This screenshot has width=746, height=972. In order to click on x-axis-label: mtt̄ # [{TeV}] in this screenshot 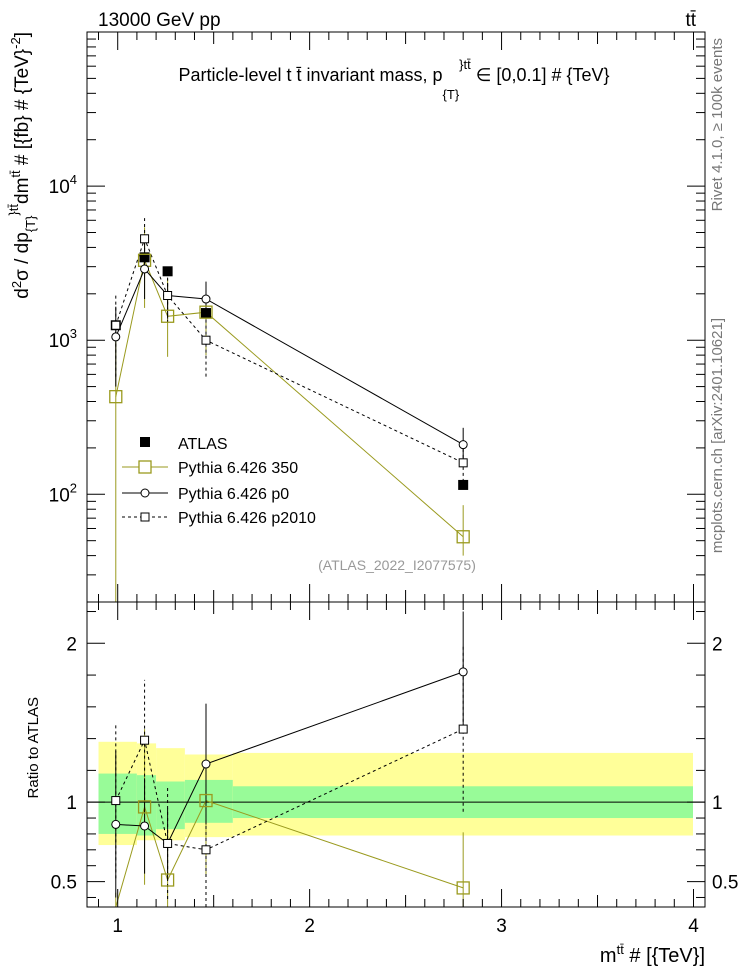, I will do `click(652, 954)`.